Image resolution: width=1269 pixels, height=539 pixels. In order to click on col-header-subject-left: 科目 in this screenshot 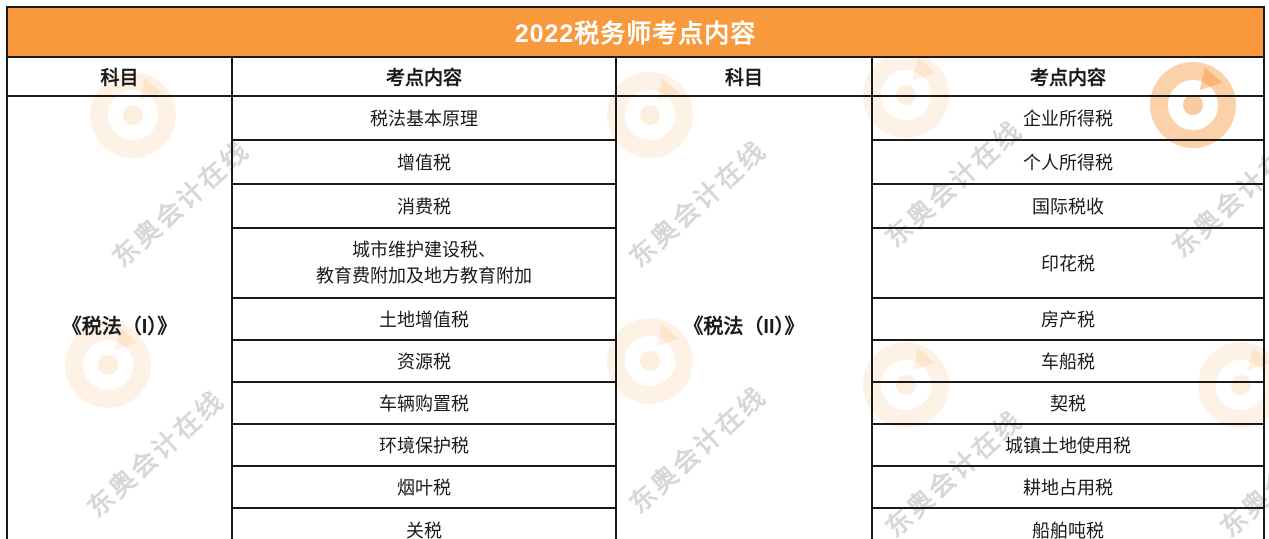, I will do `click(119, 76)`.